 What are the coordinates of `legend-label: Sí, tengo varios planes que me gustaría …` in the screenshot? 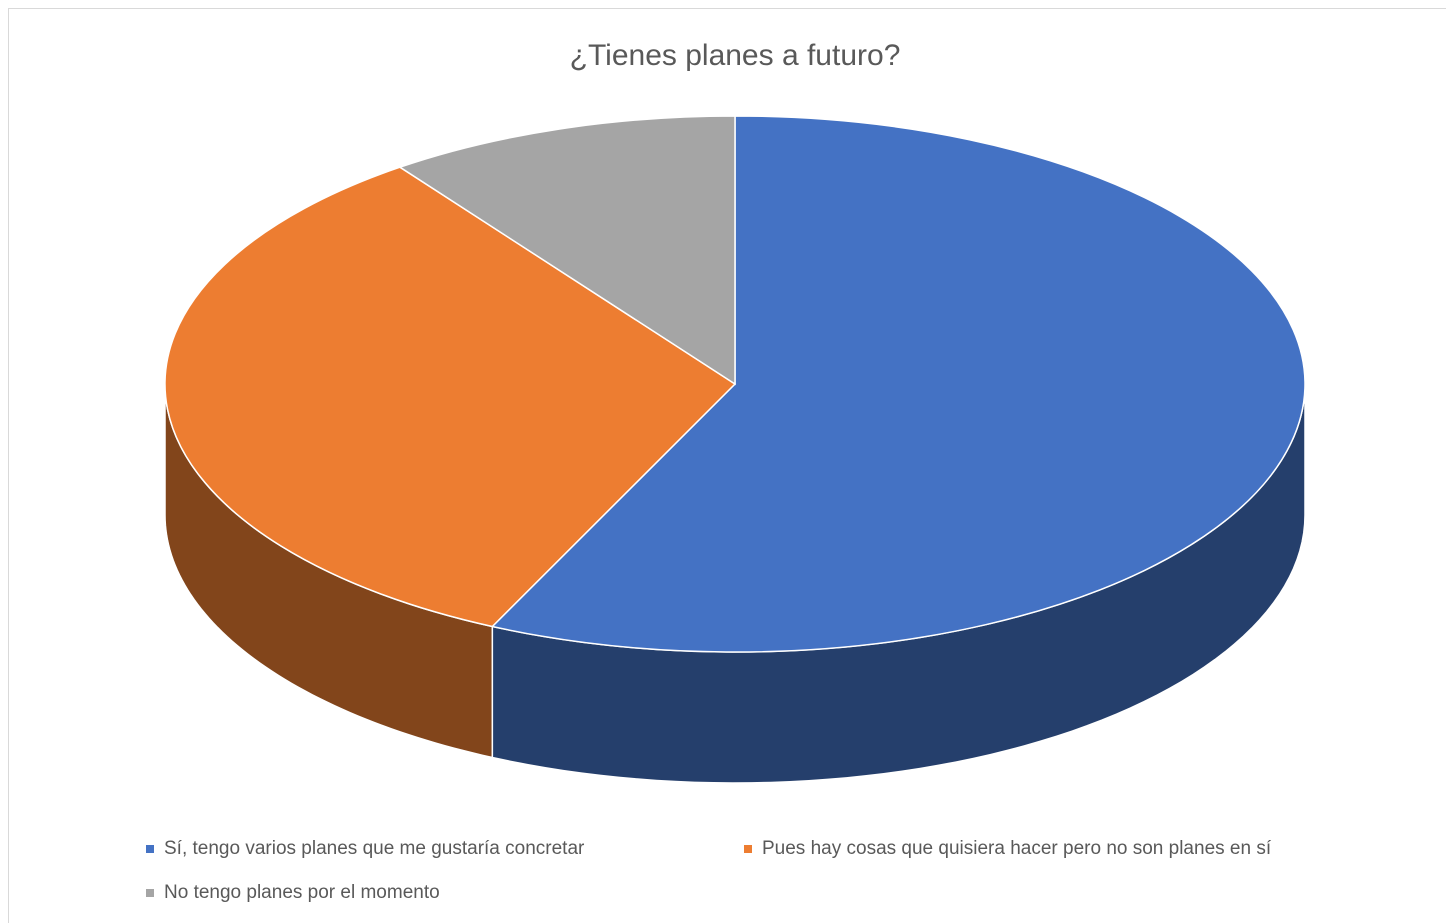 It's located at (374, 848).